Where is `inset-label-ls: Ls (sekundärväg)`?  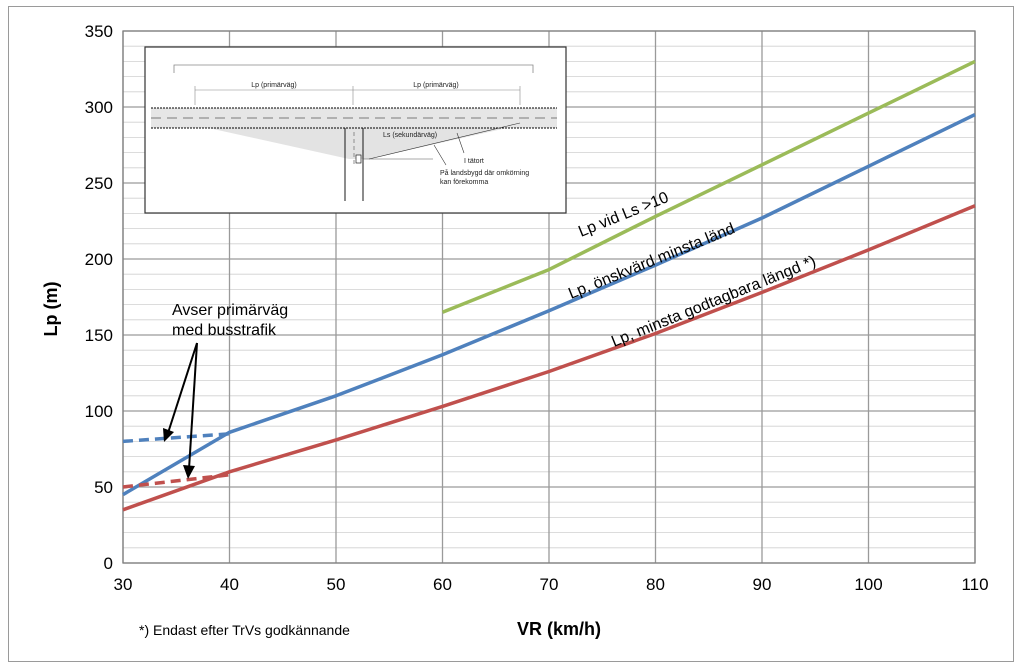
inset-label-ls: Ls (sekundärväg) is located at coordinates (410, 135).